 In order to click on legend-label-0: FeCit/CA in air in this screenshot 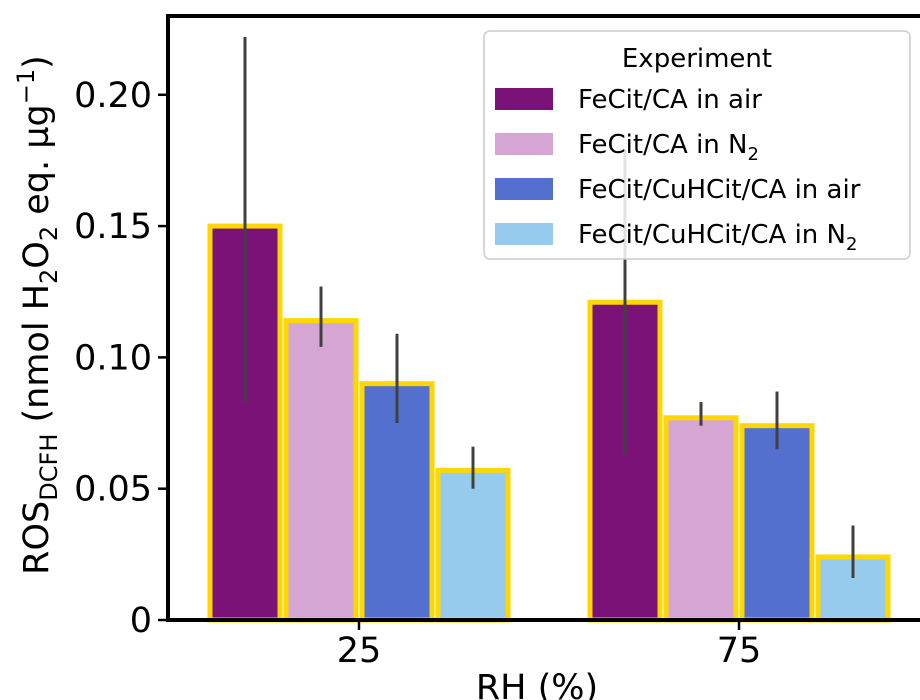, I will do `click(670, 100)`.